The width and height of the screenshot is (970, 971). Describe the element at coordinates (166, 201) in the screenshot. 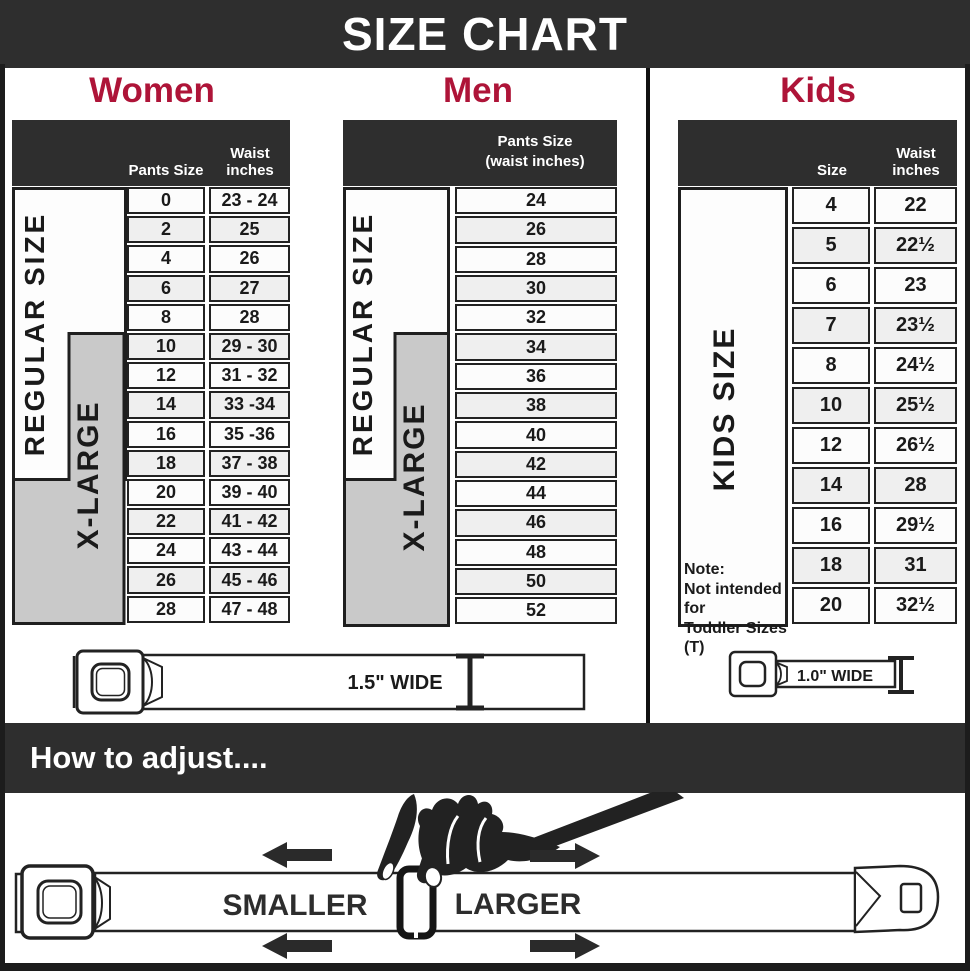

I see `women-pants-size-cell: 0` at that location.